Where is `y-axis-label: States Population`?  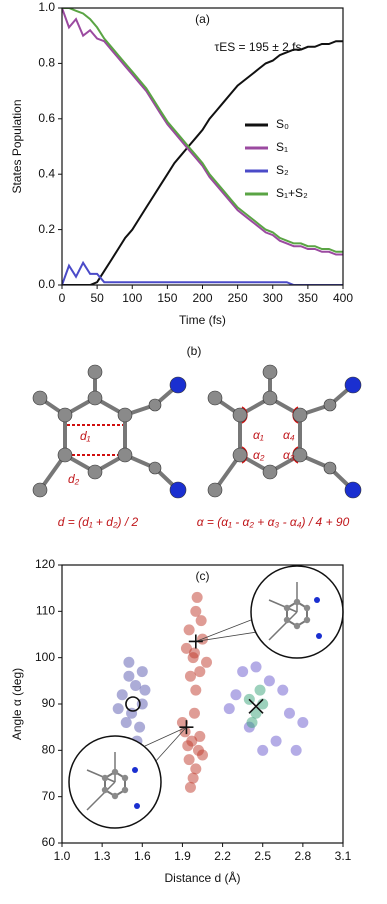 y-axis-label: States Population is located at coordinates (17, 146).